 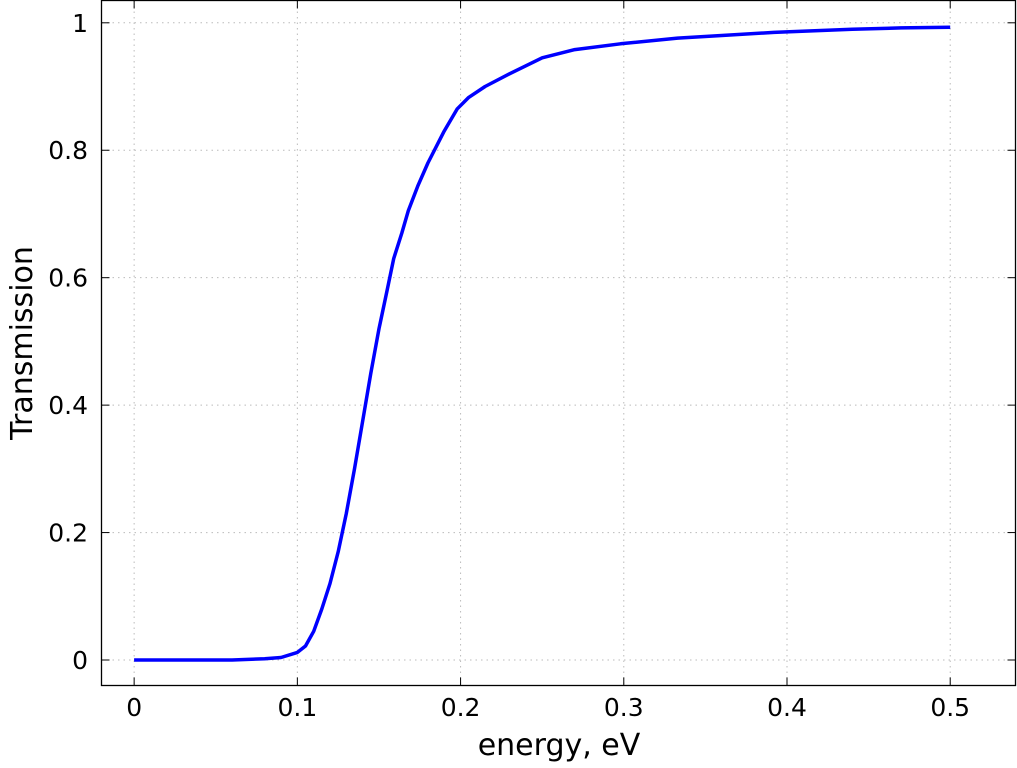 What do you see at coordinates (80, 23) in the screenshot?
I see `y-tick-label: 1` at bounding box center [80, 23].